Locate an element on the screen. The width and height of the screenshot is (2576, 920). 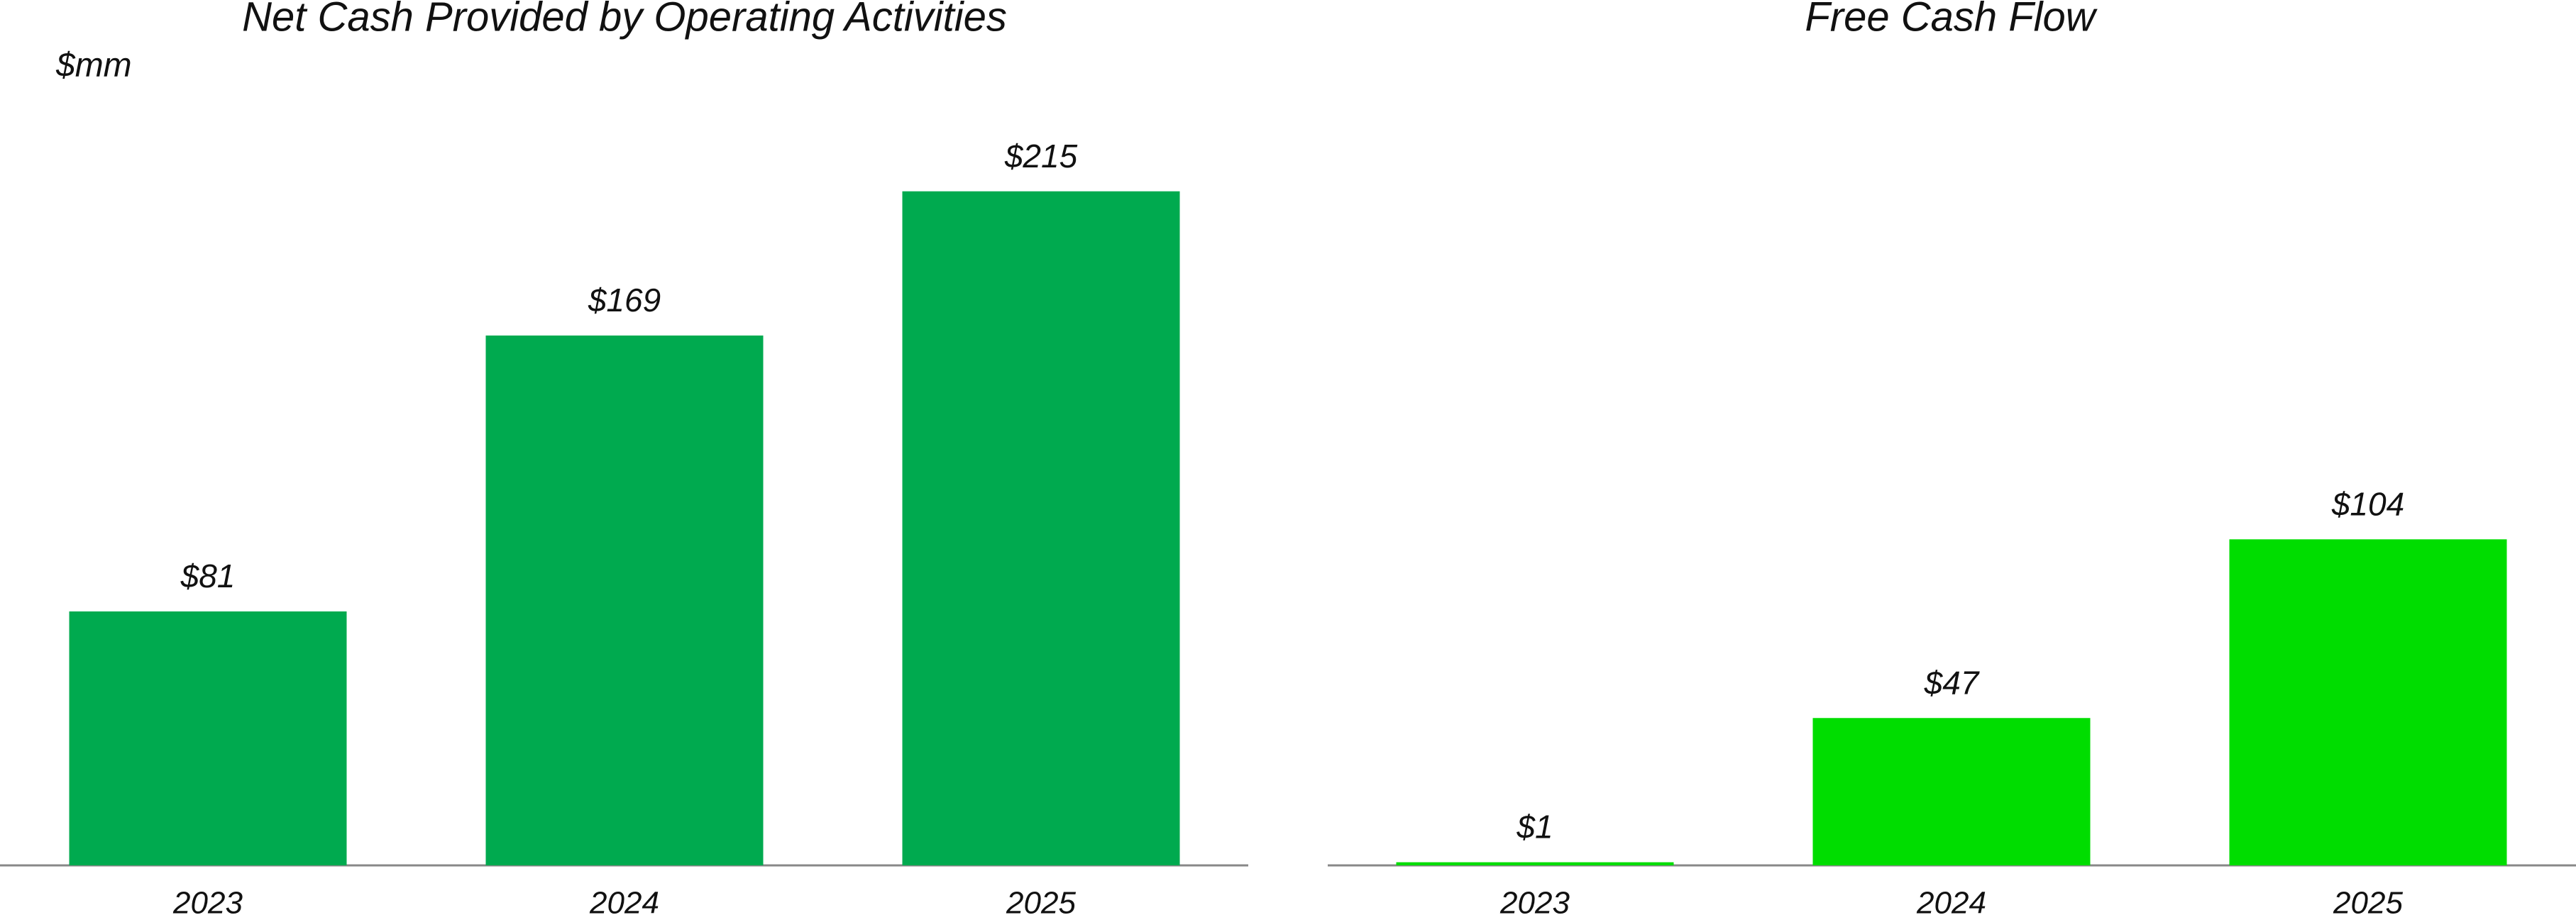
unit-label: $mm is located at coordinates (93, 65).